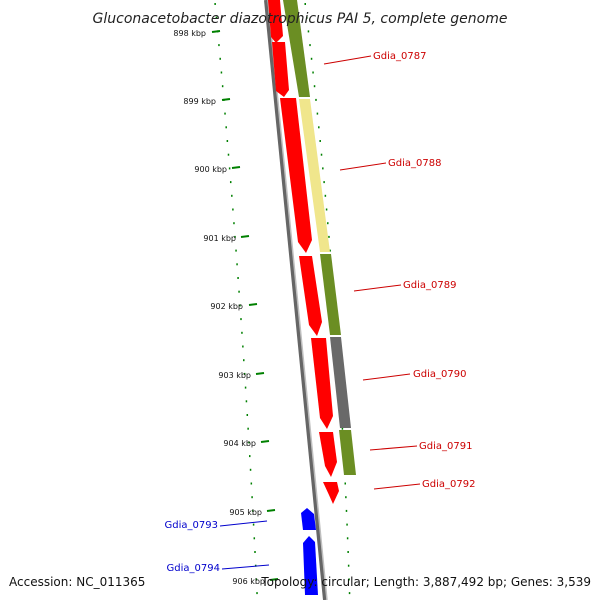 The height and width of the screenshot is (600, 600). I want to click on outer-tick-ring, so click(236, 299).